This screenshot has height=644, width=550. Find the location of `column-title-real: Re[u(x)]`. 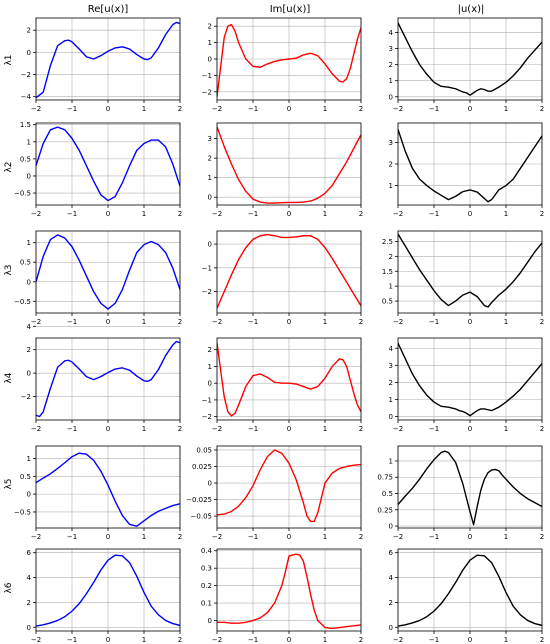

column-title-real: Re[u(x)] is located at coordinates (108, 9).